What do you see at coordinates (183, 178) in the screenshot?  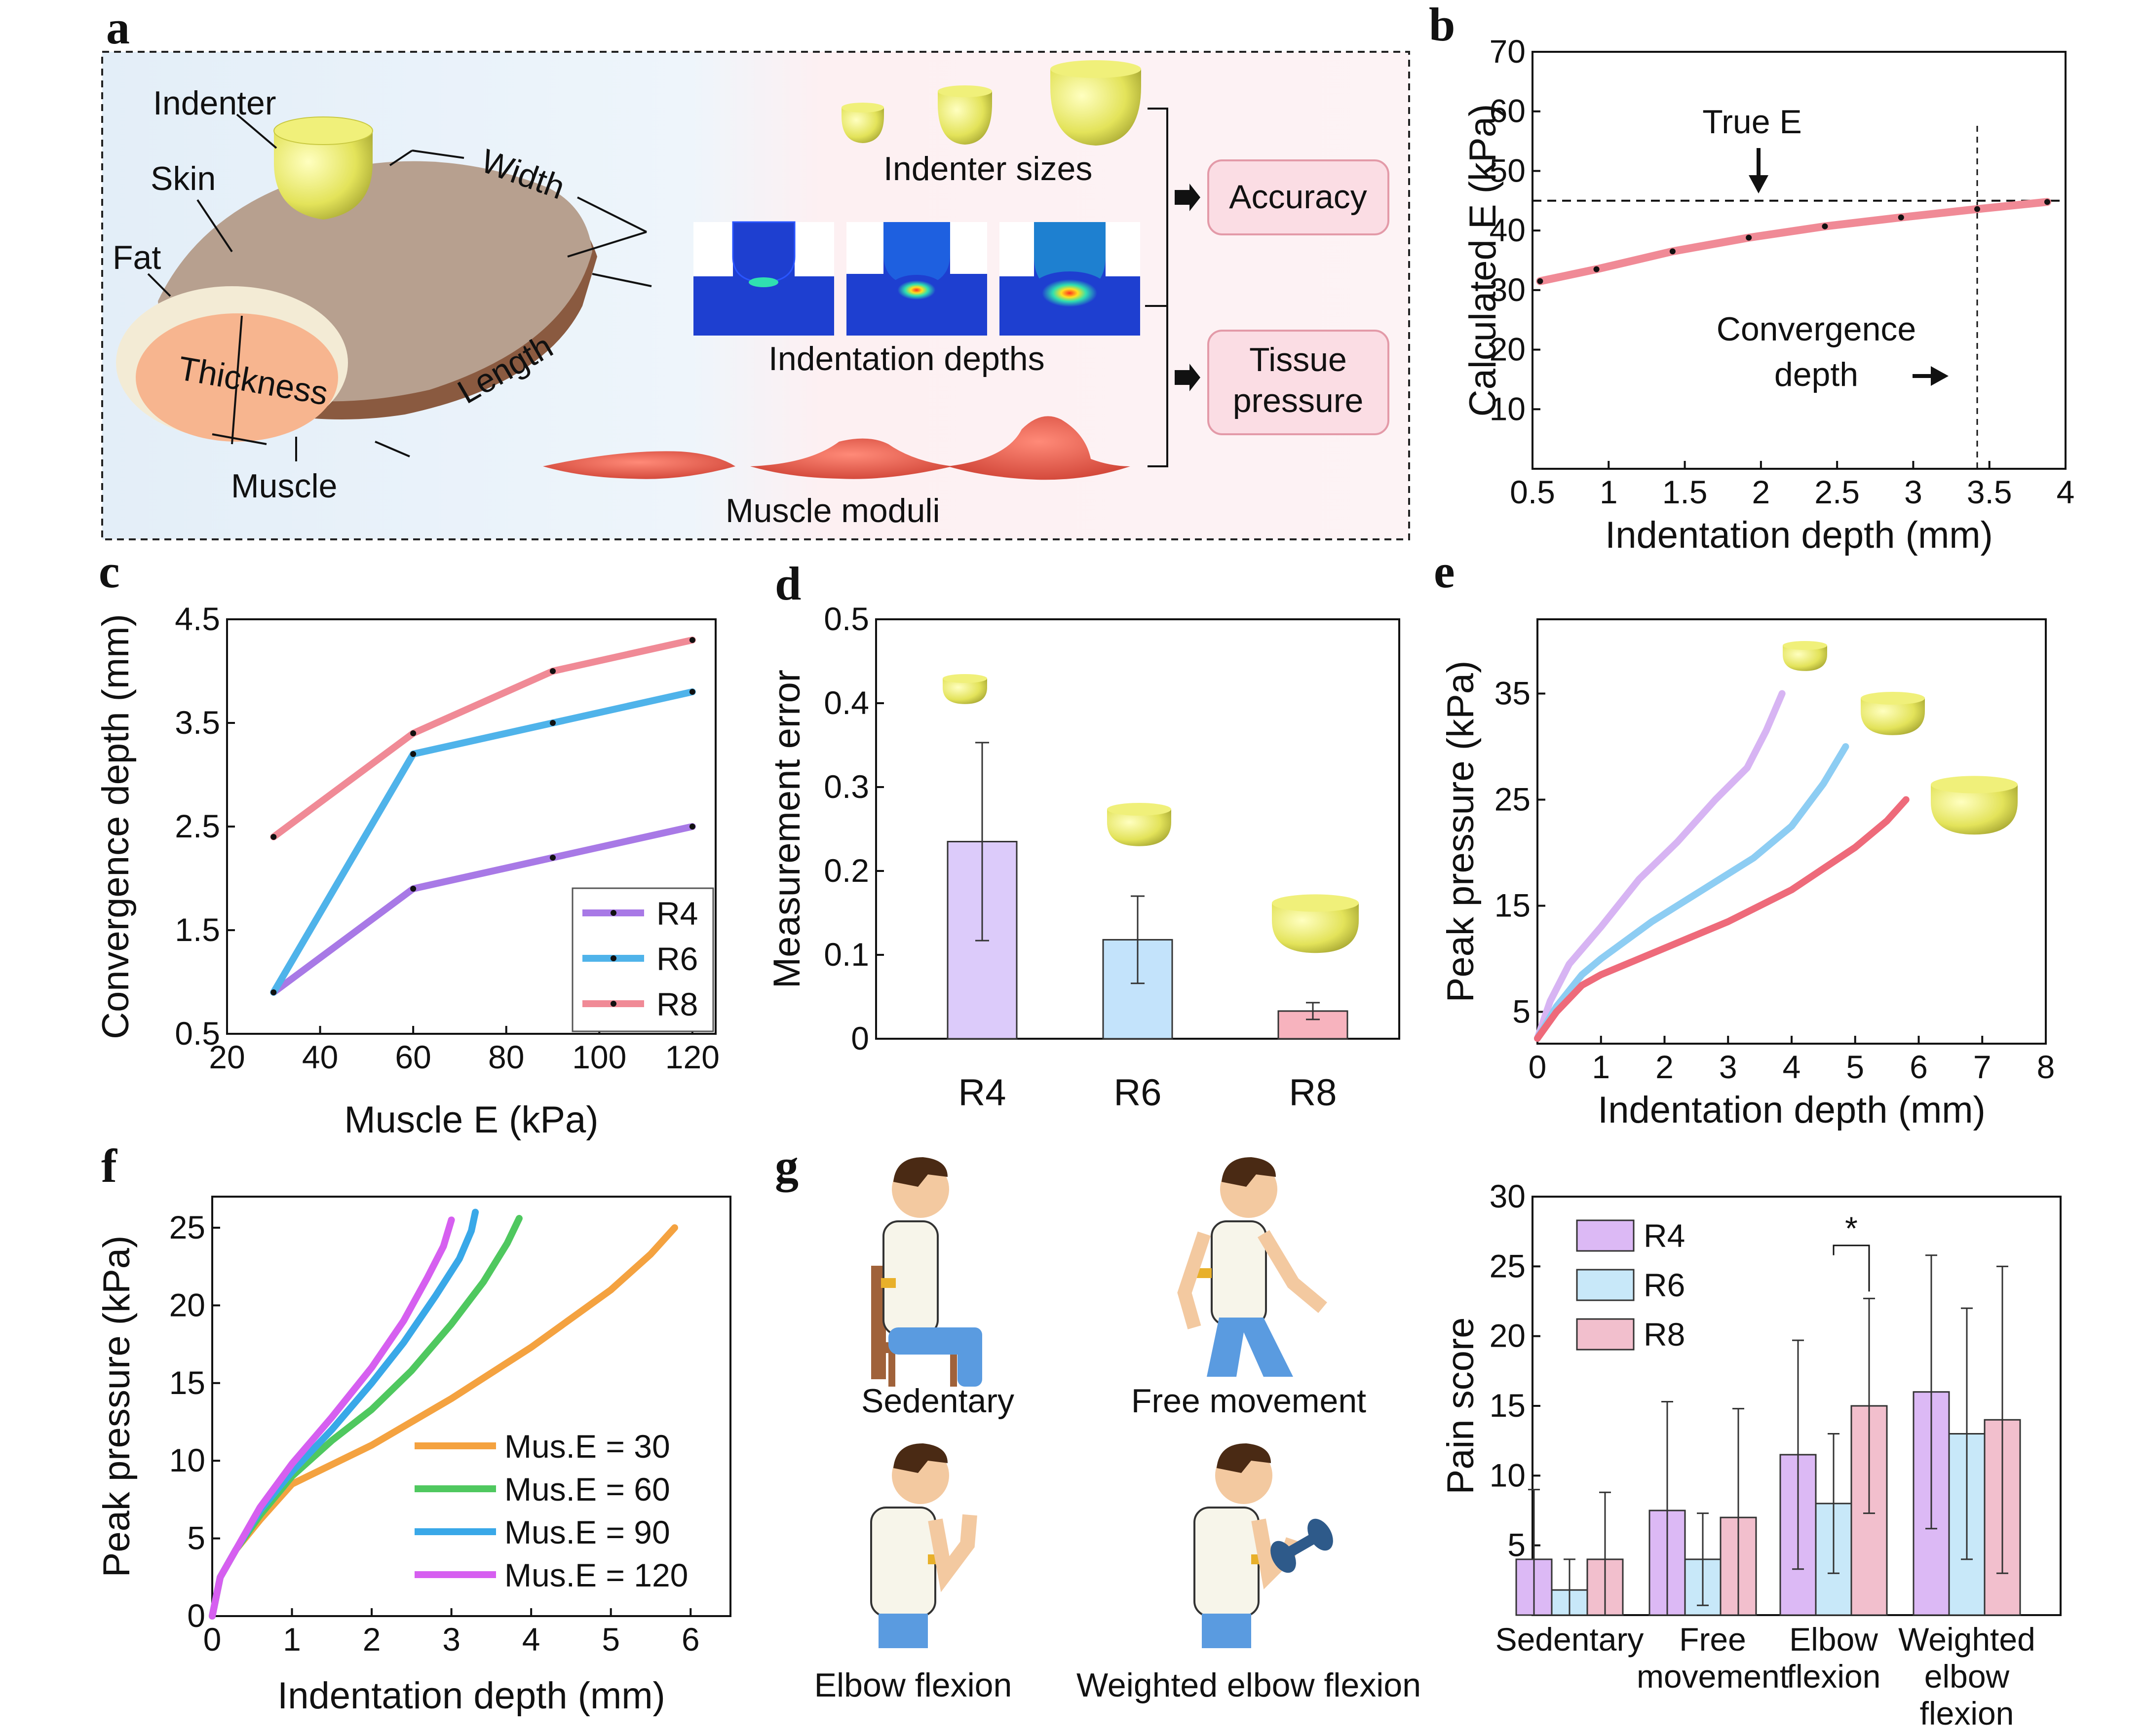 I see `label-skin: Skin` at bounding box center [183, 178].